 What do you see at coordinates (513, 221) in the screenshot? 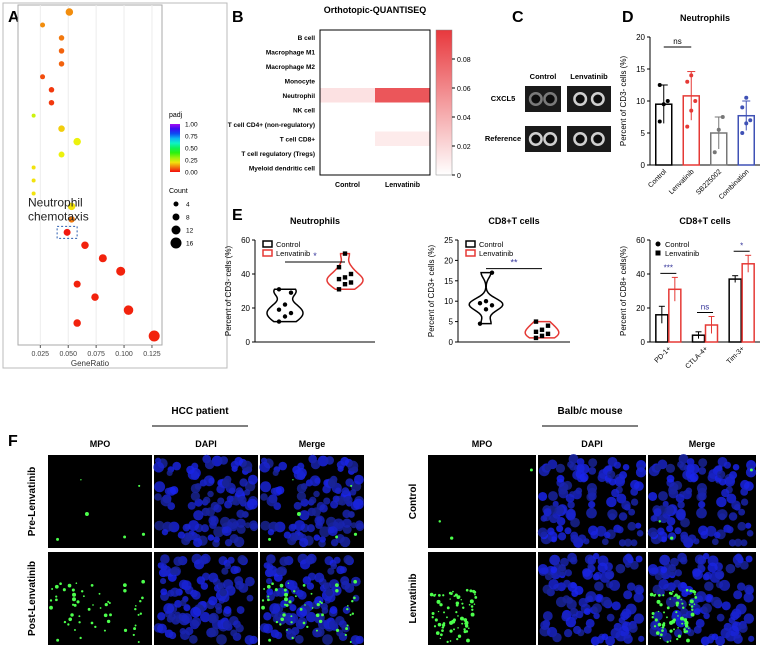
I see `chart-title: CD8+T cells` at bounding box center [513, 221].